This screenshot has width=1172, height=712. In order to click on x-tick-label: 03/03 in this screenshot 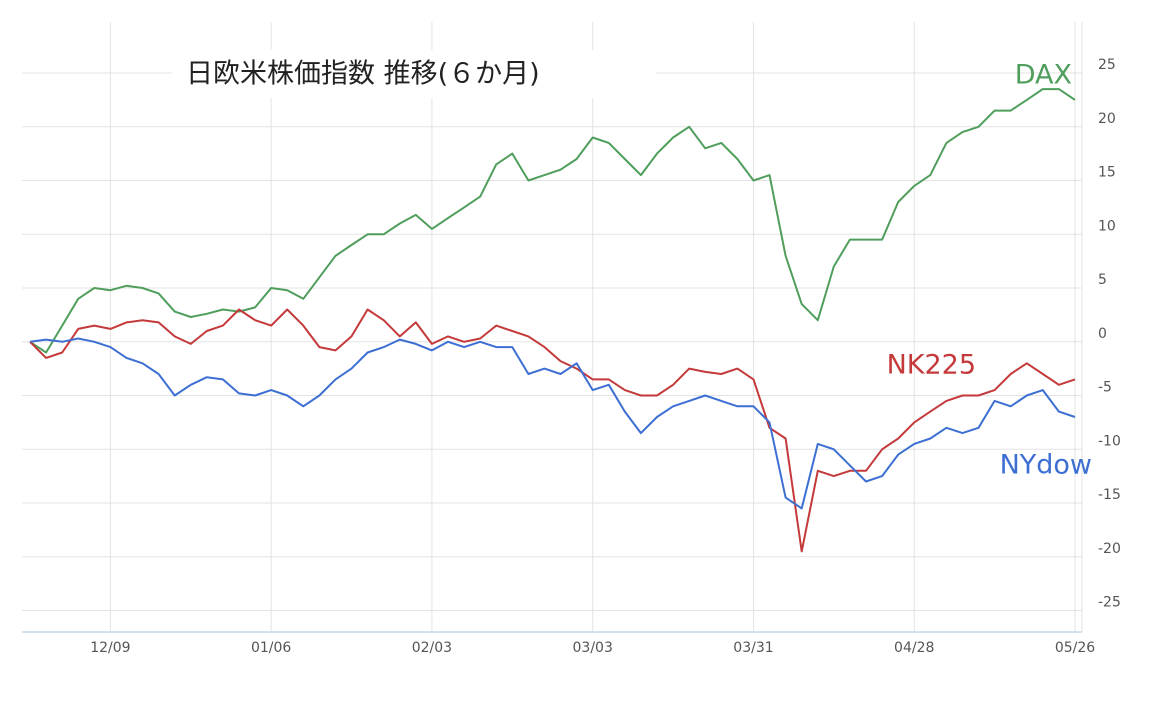, I will do `click(593, 648)`.